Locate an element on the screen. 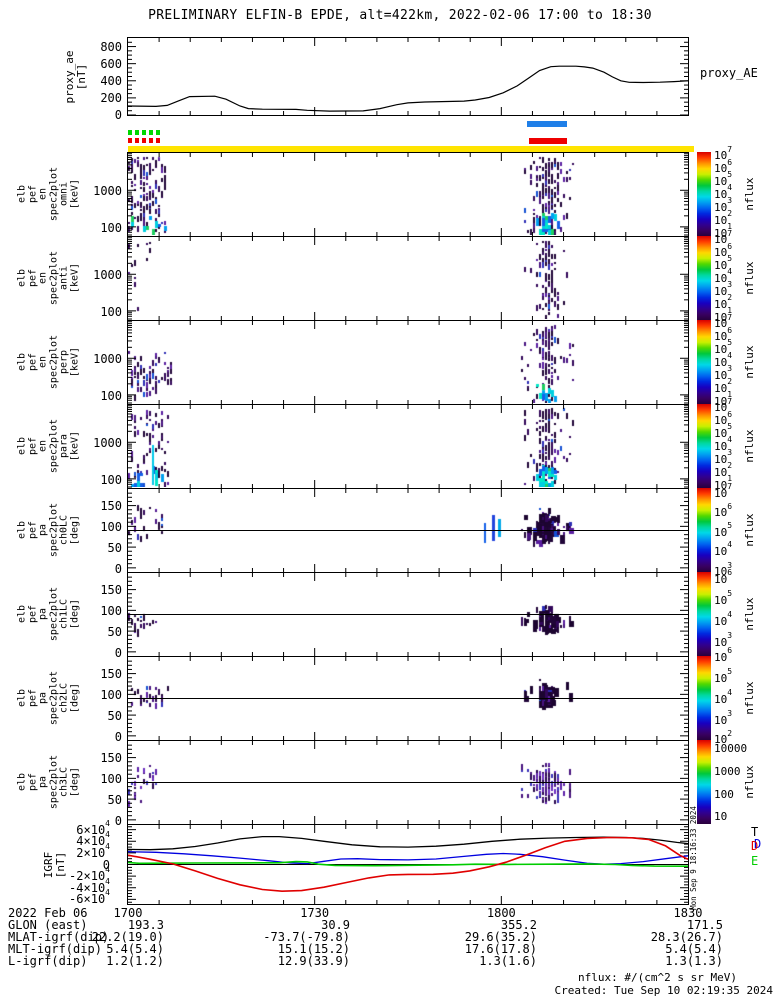  axis-row-value: 1.3(1.3) is located at coordinates (694, 961).